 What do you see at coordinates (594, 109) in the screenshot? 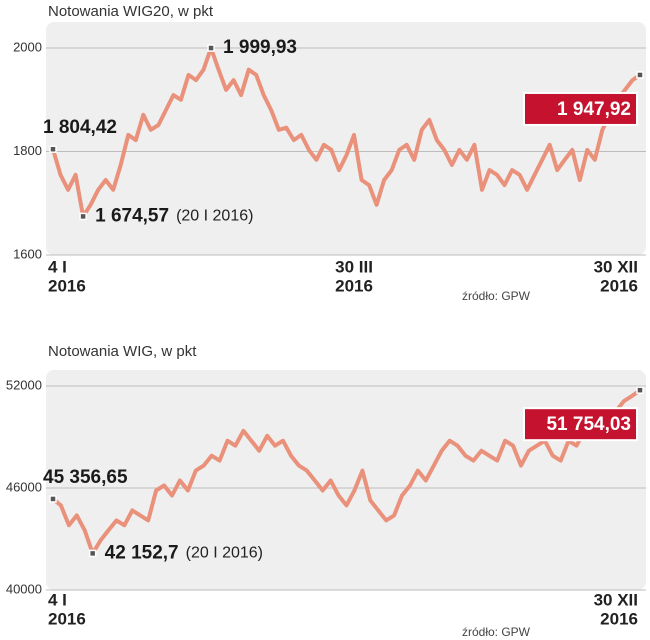
I see `value-label: 1 947,92` at bounding box center [594, 109].